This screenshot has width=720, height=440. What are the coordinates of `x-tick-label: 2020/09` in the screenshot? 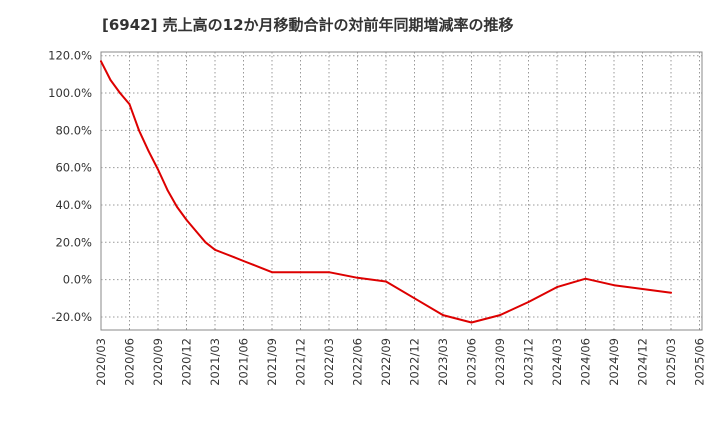 It's located at (158, 362).